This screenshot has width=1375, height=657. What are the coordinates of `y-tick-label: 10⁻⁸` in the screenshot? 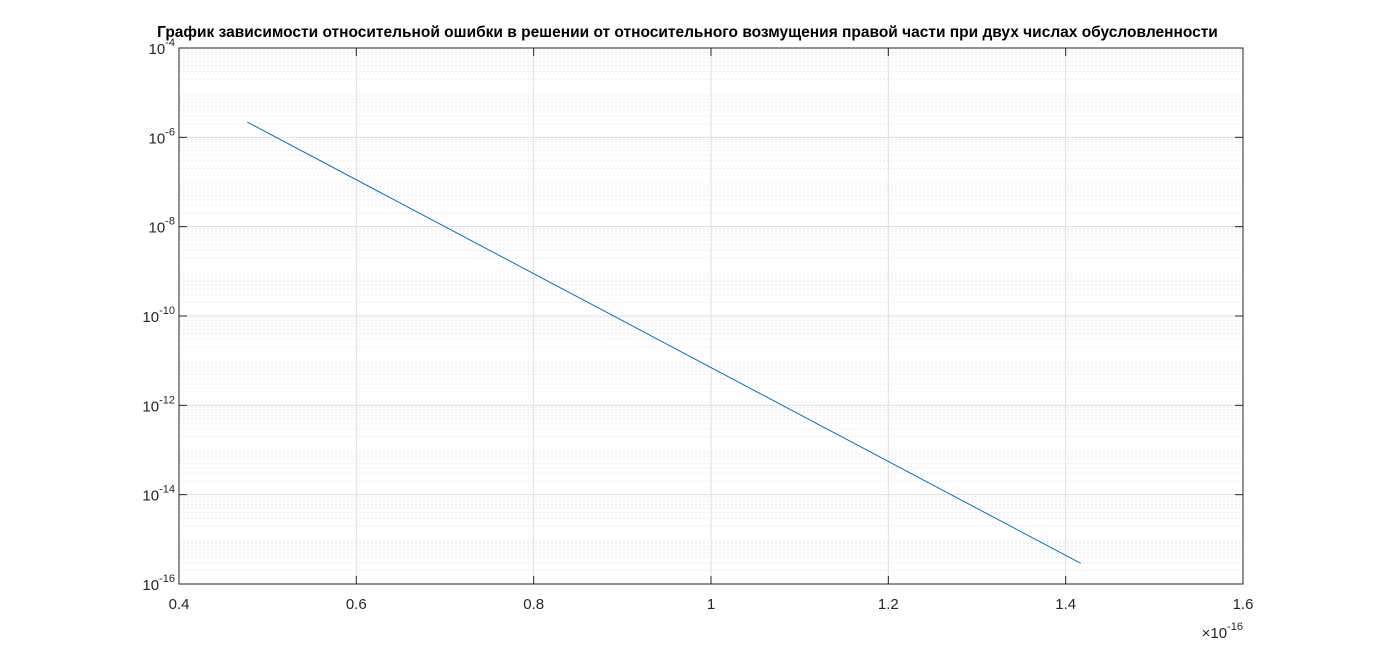 It's located at (162, 226).